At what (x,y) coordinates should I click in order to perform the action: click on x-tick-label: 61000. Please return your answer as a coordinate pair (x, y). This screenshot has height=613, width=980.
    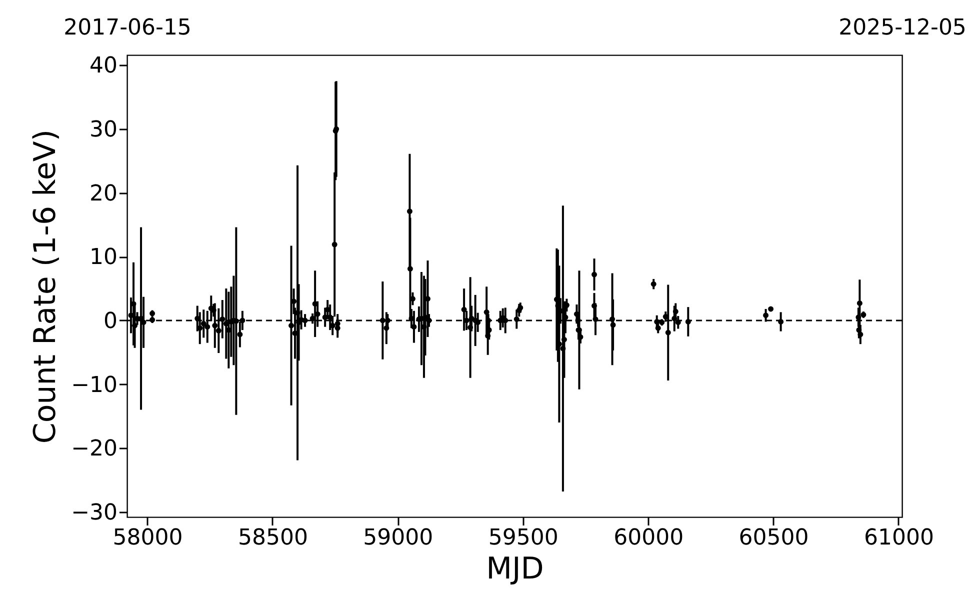
    Looking at the image, I should click on (899, 538).